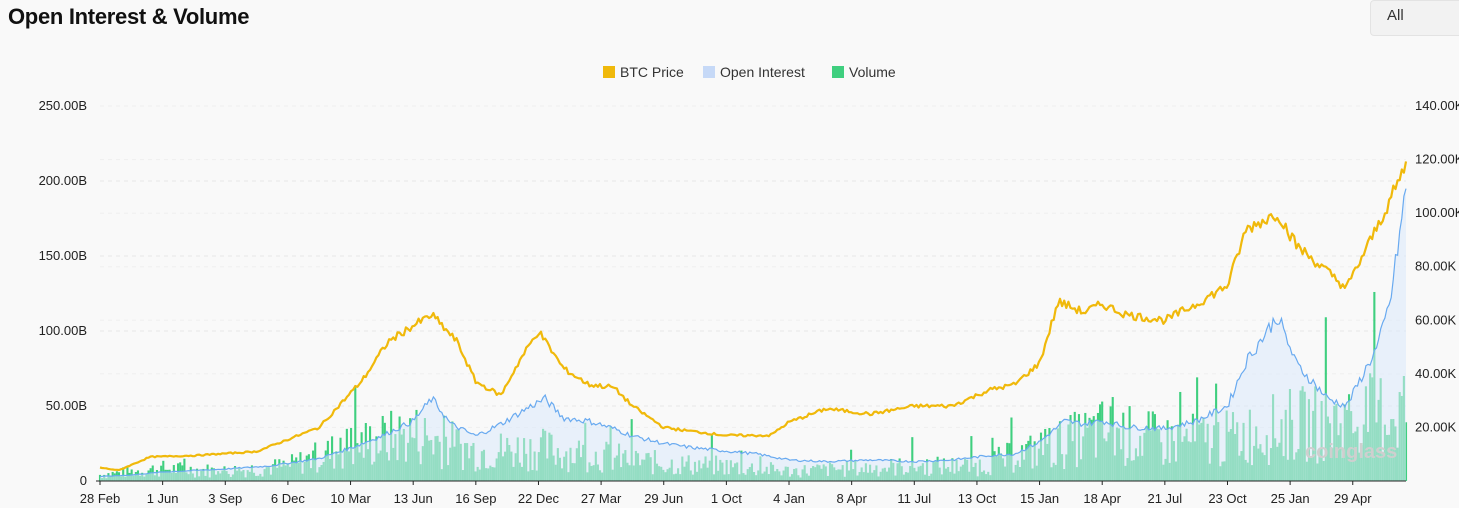 The image size is (1459, 508). Describe the element at coordinates (914, 498) in the screenshot. I see `x-tick-label: 11 Jul` at that location.